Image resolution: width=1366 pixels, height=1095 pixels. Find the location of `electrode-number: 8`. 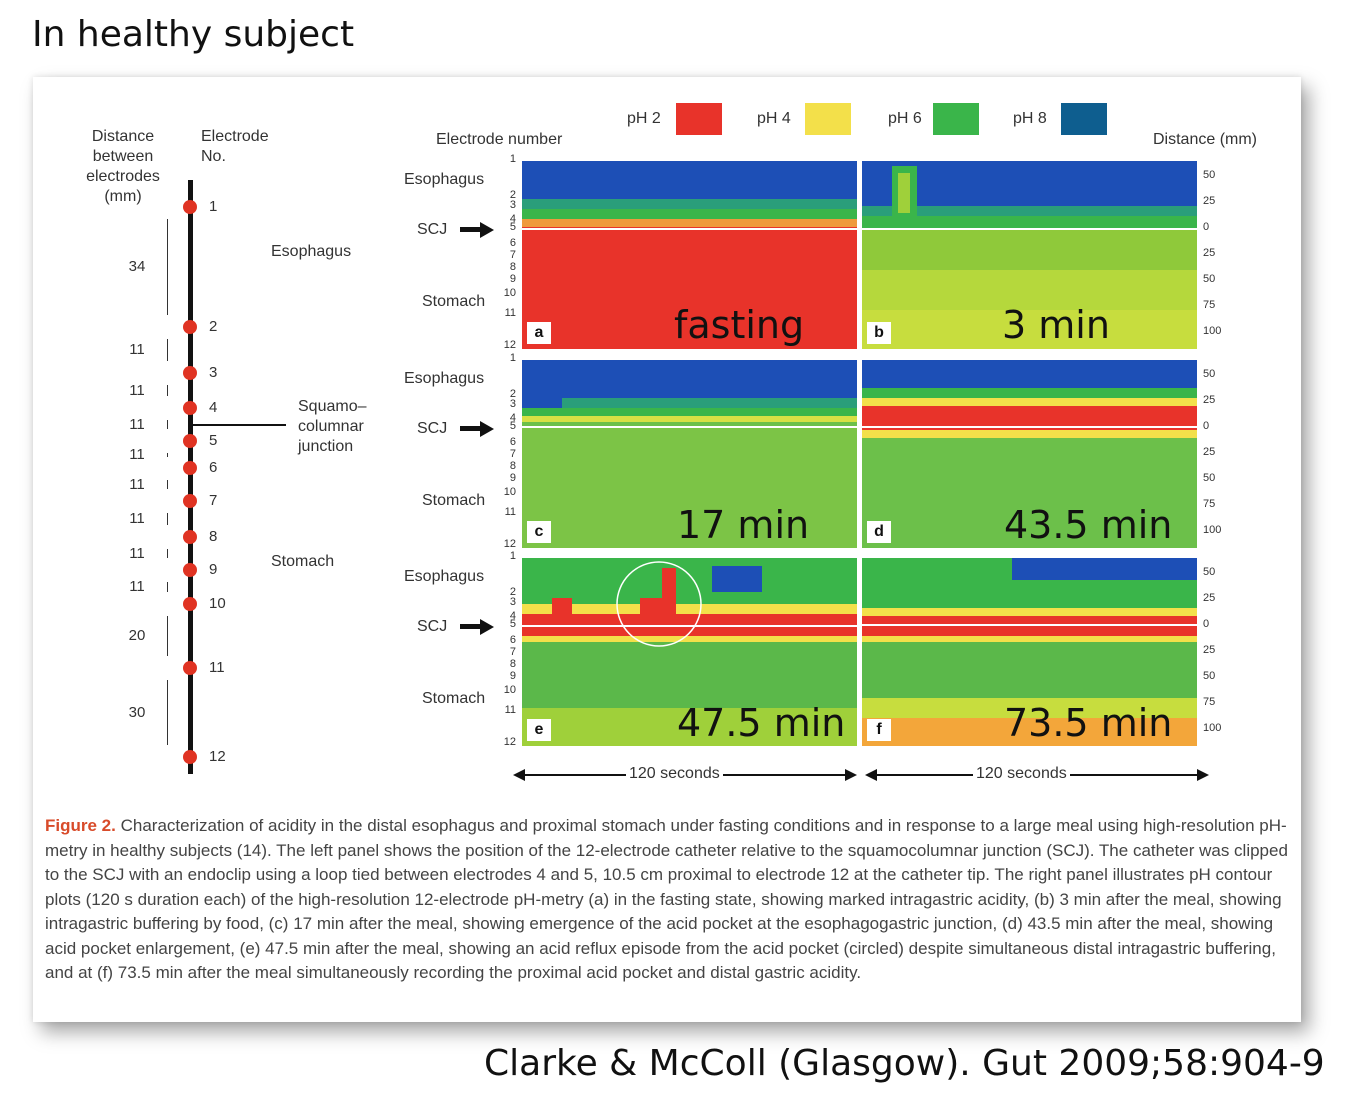

electrode-number: 8 is located at coordinates (213, 536).